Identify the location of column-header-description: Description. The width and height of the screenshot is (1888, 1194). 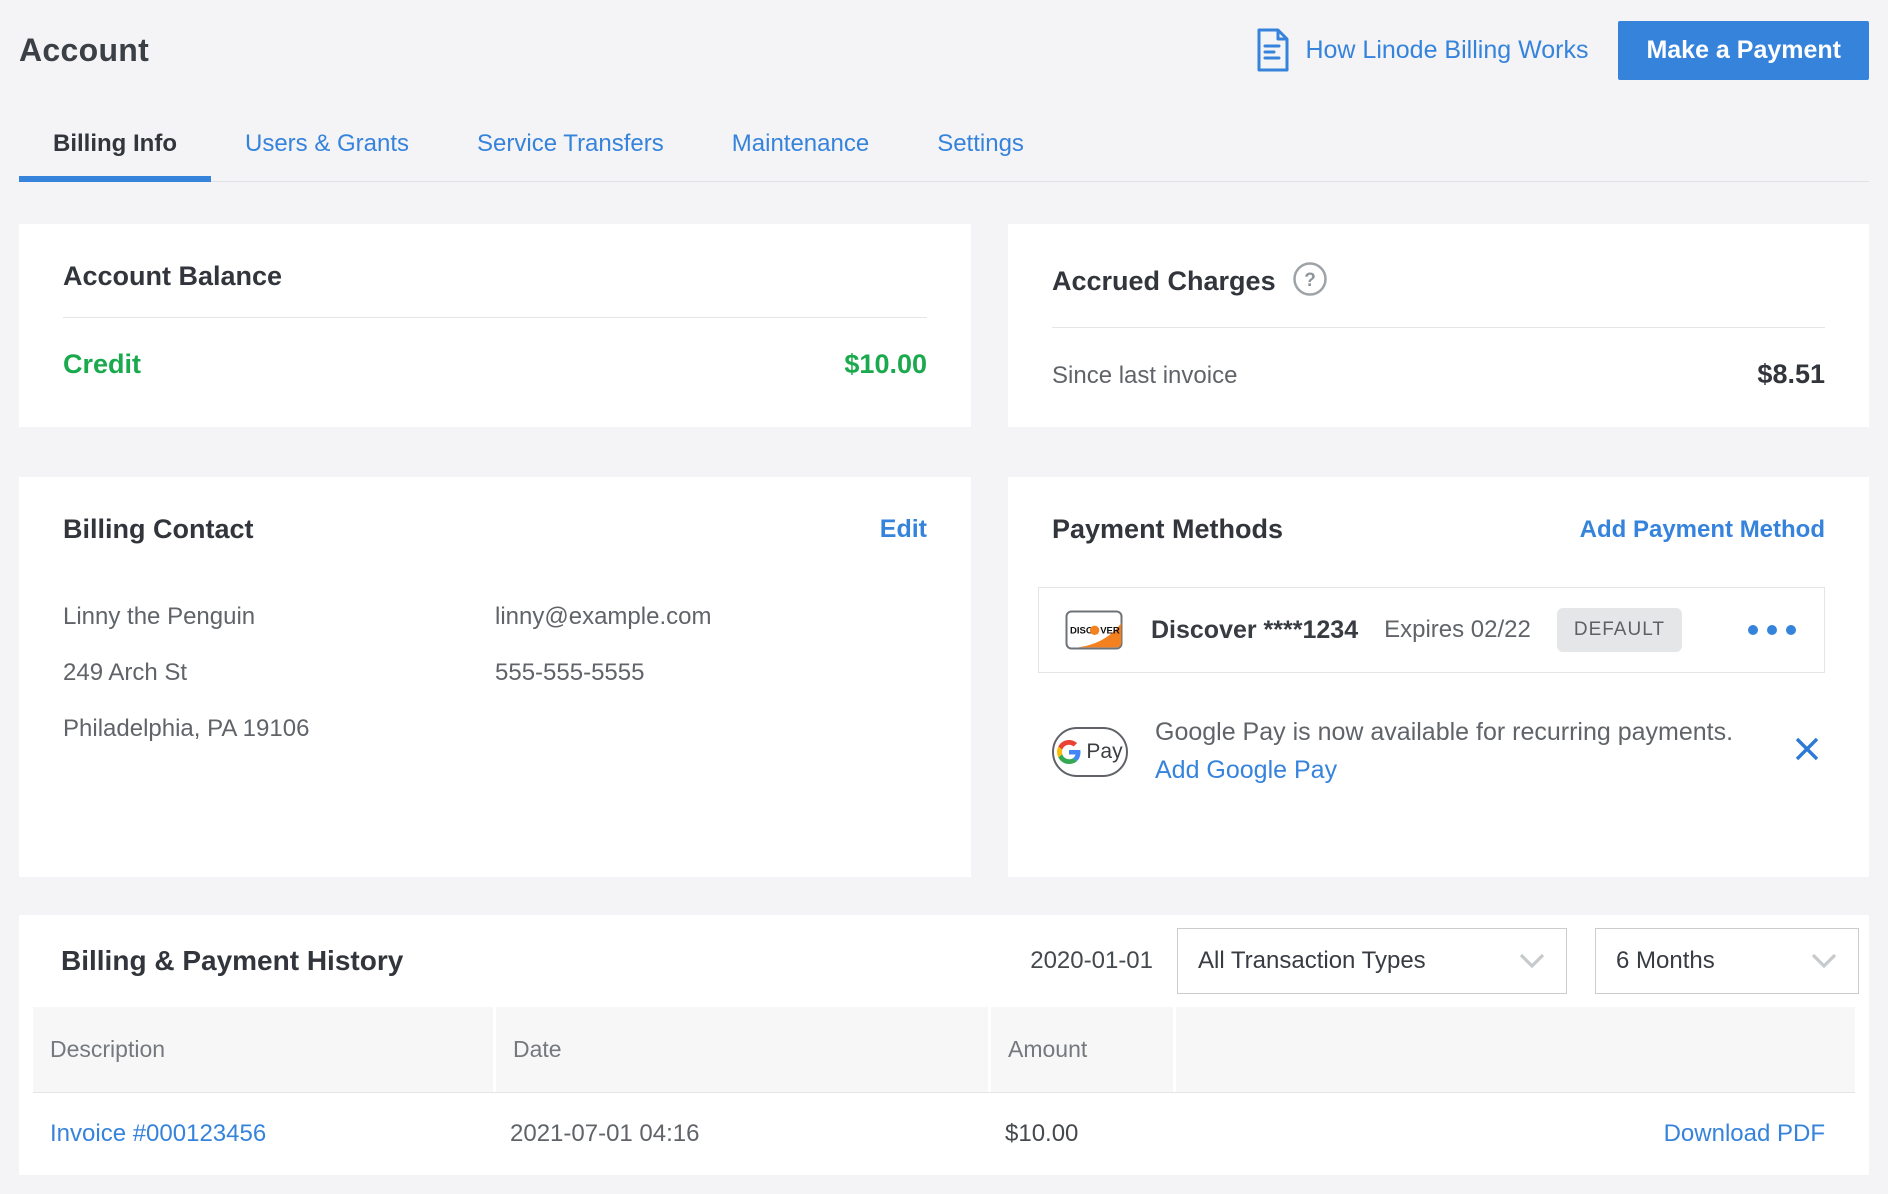
(263, 1049).